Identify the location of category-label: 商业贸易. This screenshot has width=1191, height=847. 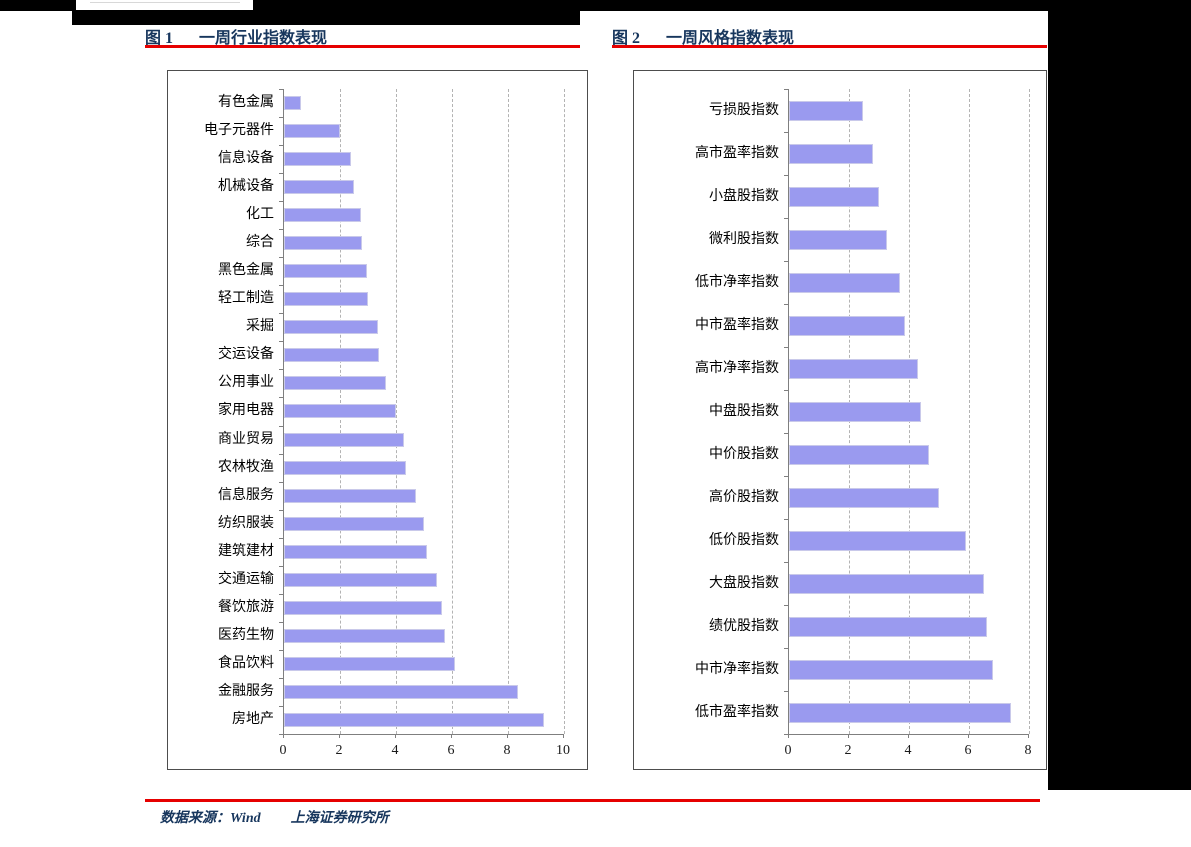
(246, 439).